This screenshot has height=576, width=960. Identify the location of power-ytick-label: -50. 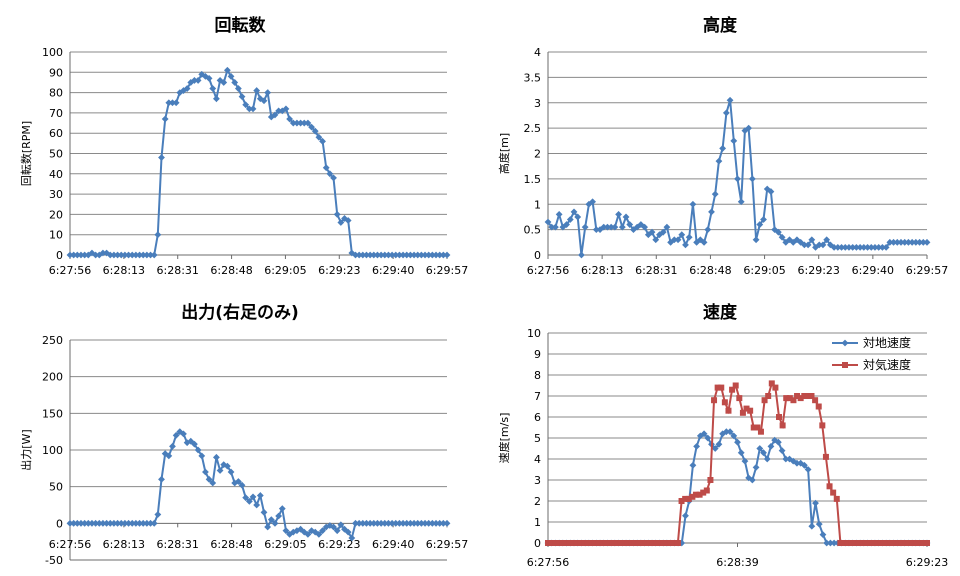
(54, 560).